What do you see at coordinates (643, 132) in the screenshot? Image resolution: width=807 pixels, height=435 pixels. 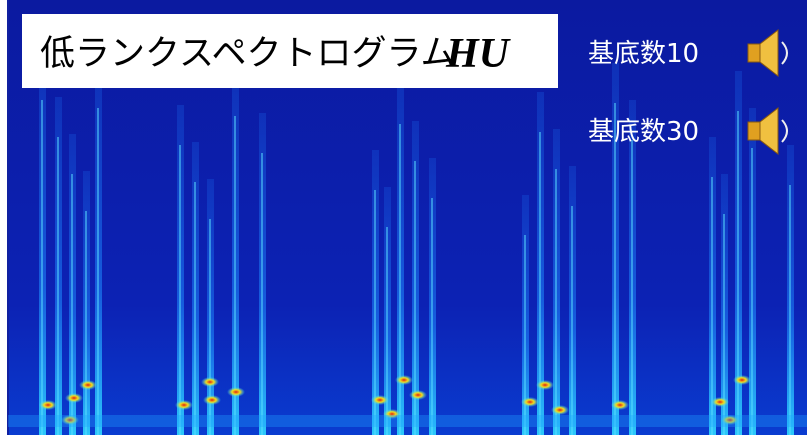 I see `audio-label: 基底数30` at bounding box center [643, 132].